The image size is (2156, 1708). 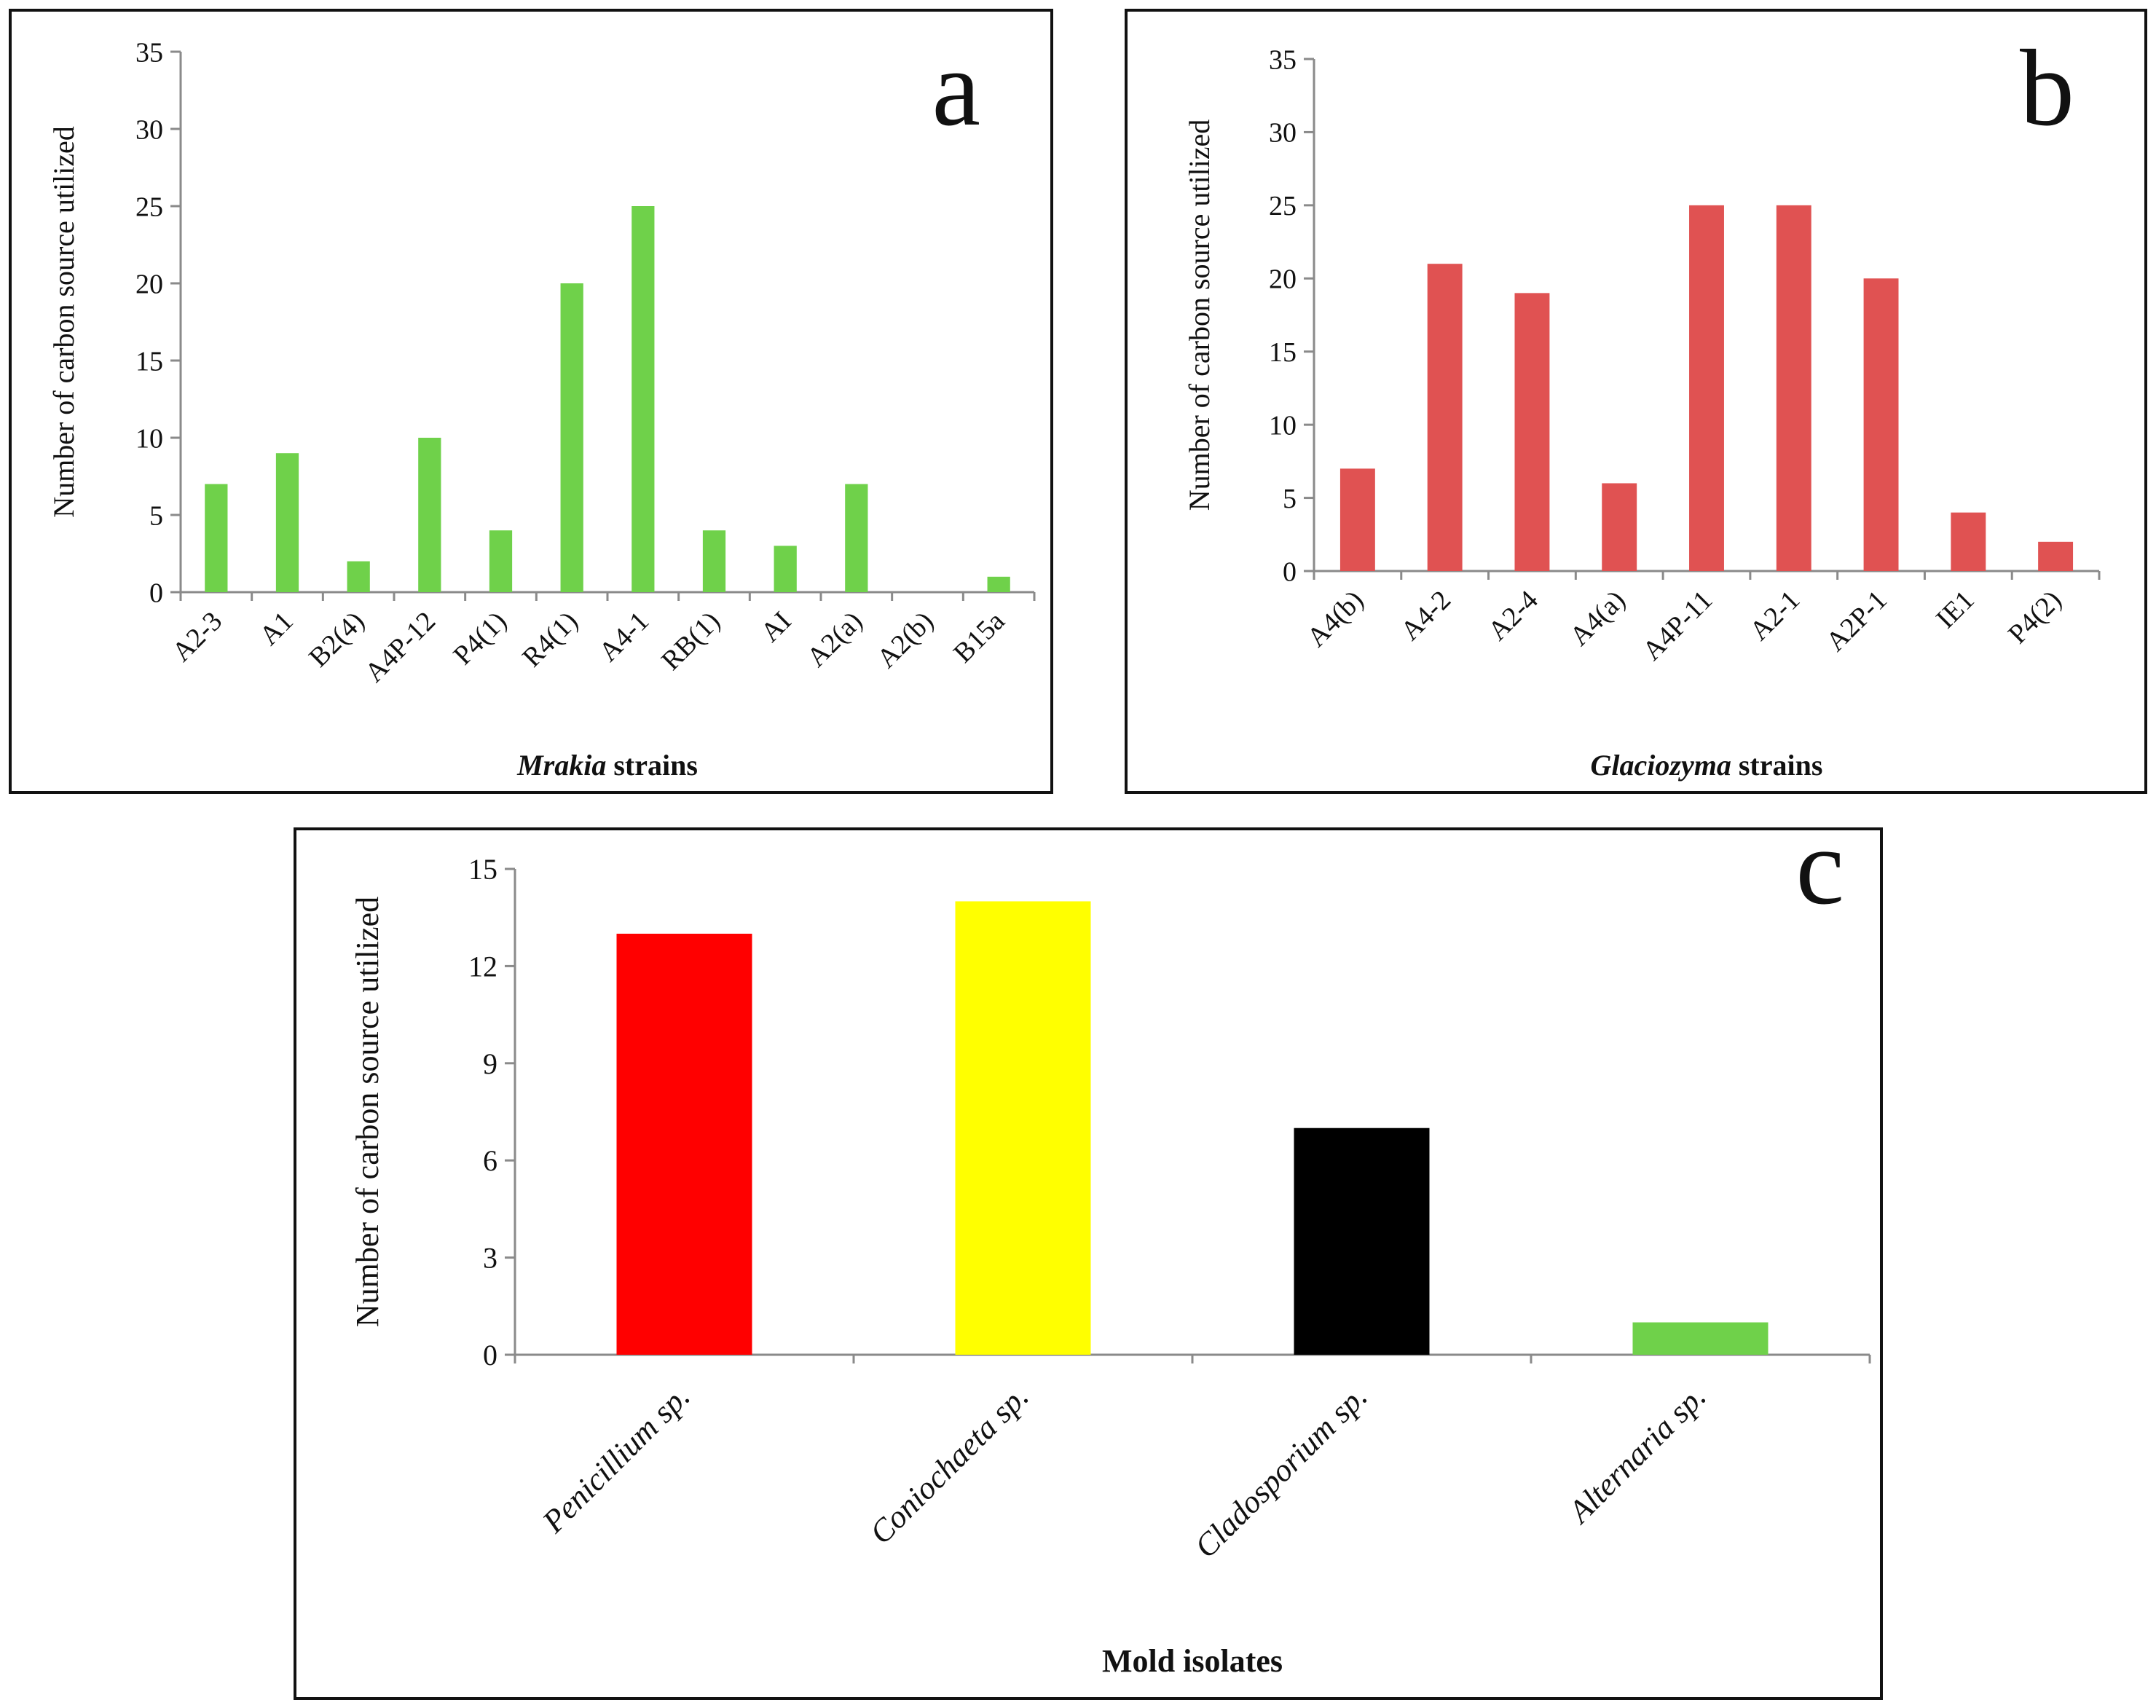 What do you see at coordinates (1023, 1128) in the screenshot?
I see `bar-Coniochaeta sp.` at bounding box center [1023, 1128].